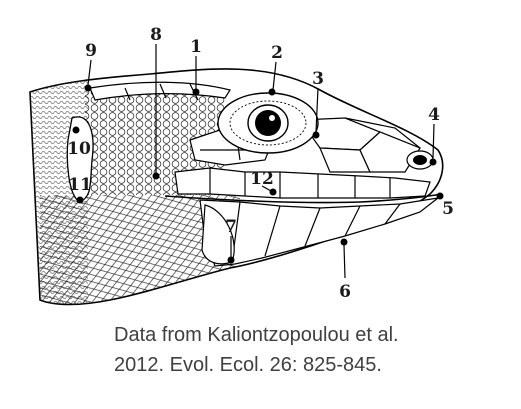 The width and height of the screenshot is (521, 409). What do you see at coordinates (318, 79) in the screenshot?
I see `landmark-label-3: 3` at bounding box center [318, 79].